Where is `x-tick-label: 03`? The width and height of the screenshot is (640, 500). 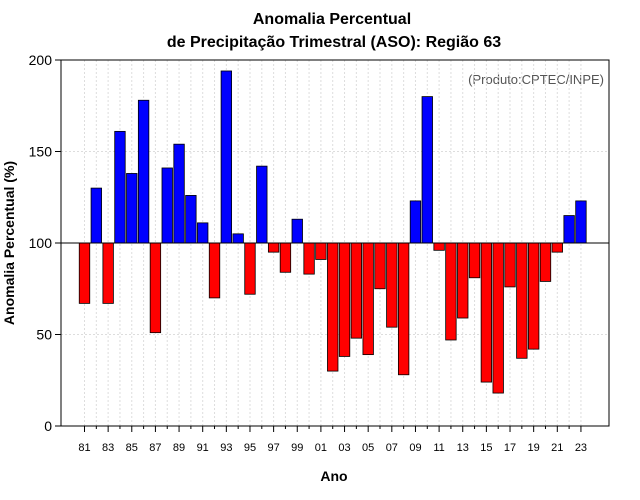
x-tick-label: 03 is located at coordinates (344, 448).